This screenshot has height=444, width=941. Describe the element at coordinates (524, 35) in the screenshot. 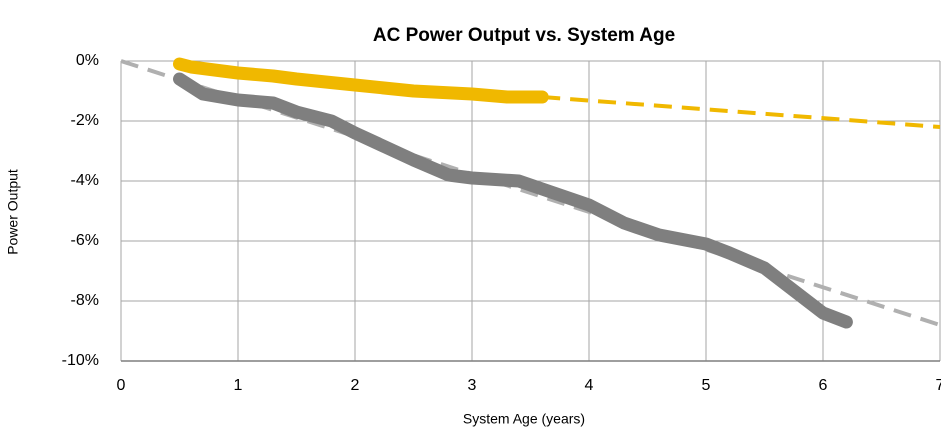

I see `chart-title: AC Power Output vs. System Age` at that location.